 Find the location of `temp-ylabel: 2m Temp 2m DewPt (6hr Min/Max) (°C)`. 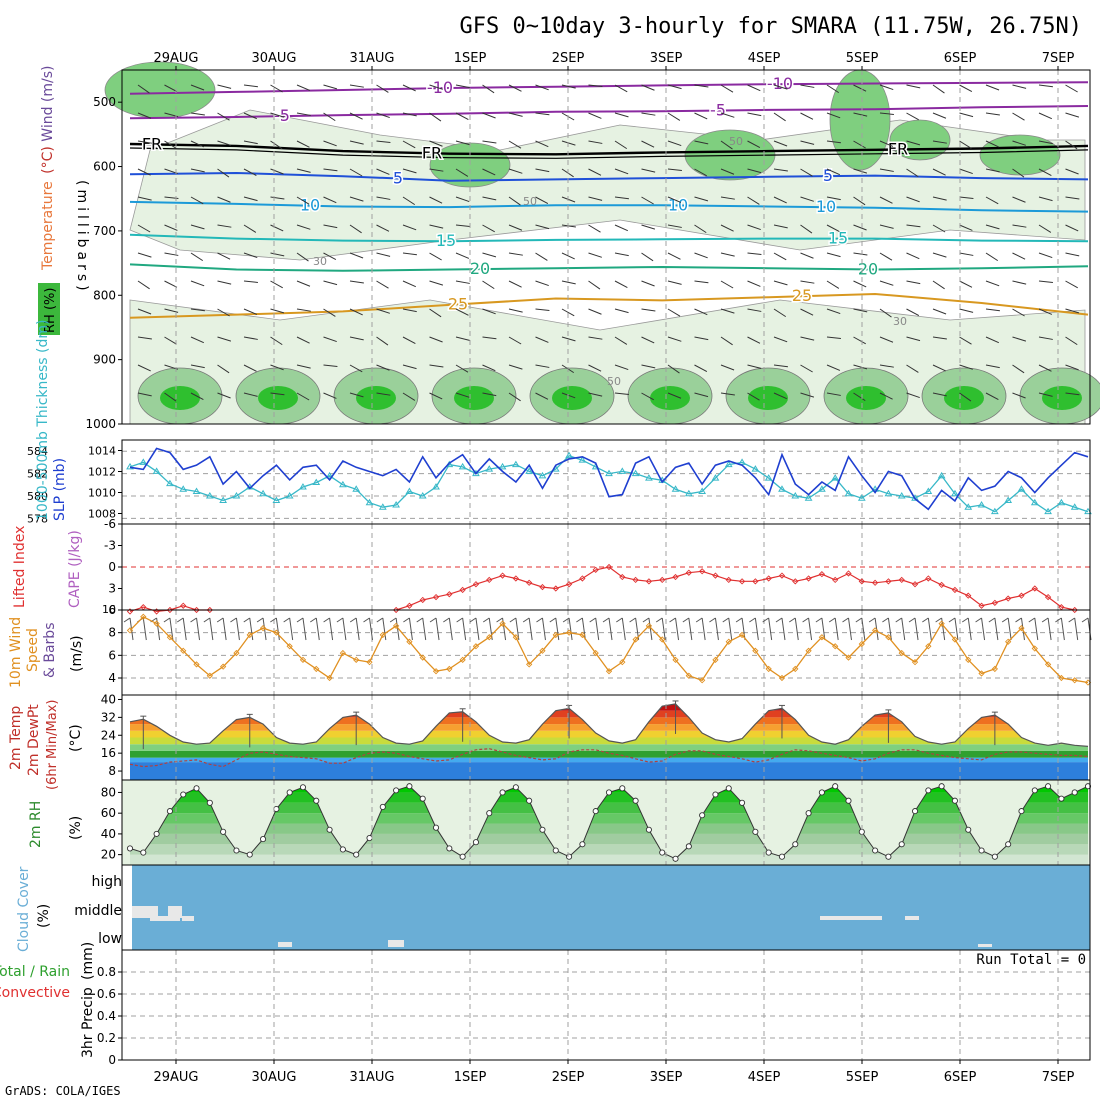

temp-ylabel: 2m Temp 2m DewPt (6hr Min/Max) (°C) is located at coordinates (46, 745).